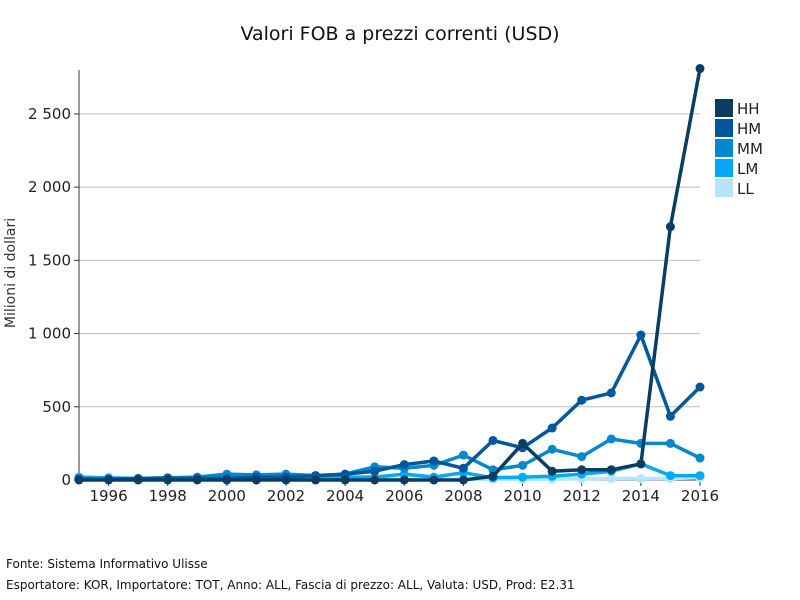 This screenshot has width=800, height=600. What do you see at coordinates (724, 108) in the screenshot?
I see `legend-swatch-hh` at bounding box center [724, 108].